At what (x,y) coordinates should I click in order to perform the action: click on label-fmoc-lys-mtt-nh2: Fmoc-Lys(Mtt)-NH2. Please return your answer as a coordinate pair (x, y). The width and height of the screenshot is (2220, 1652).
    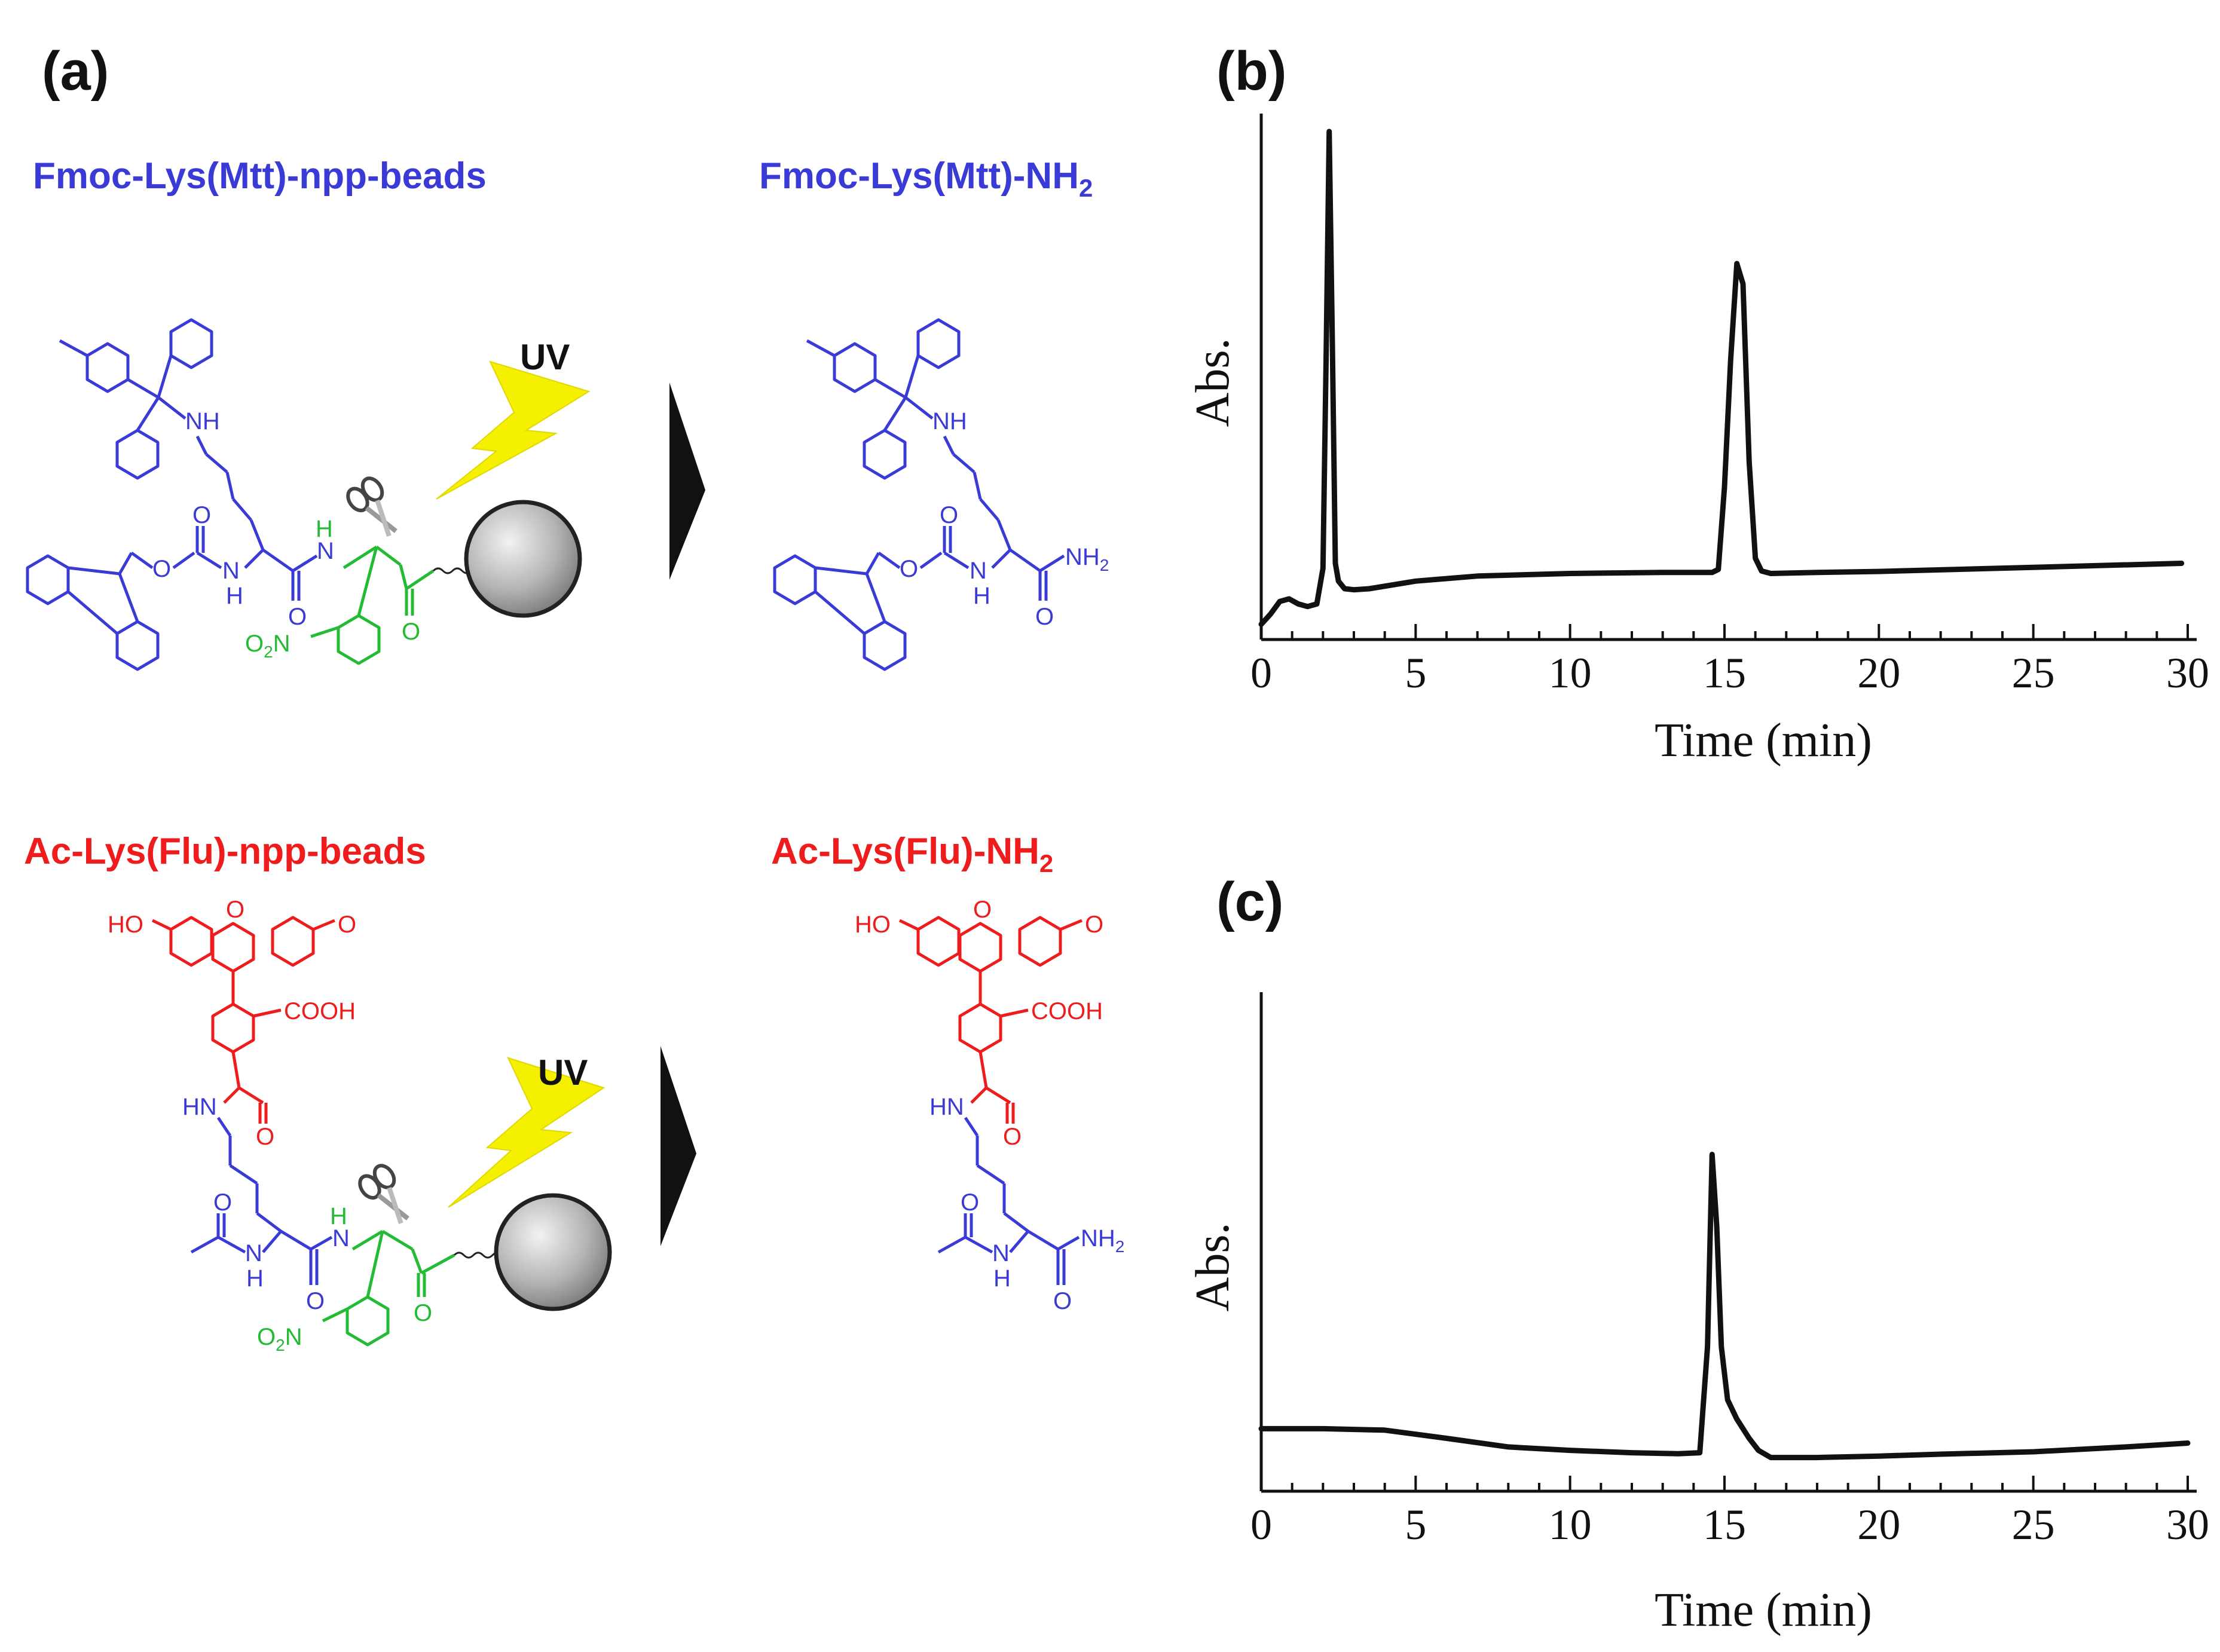
    Looking at the image, I should click on (926, 178).